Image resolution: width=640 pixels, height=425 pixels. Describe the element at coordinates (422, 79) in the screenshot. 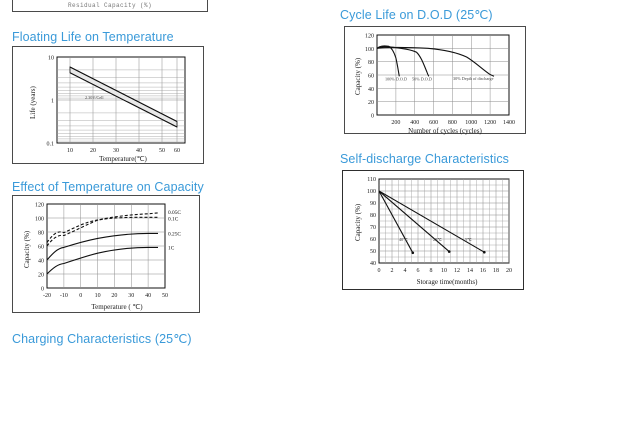

I see `series-label-50-dod: 50% D.O.D` at that location.